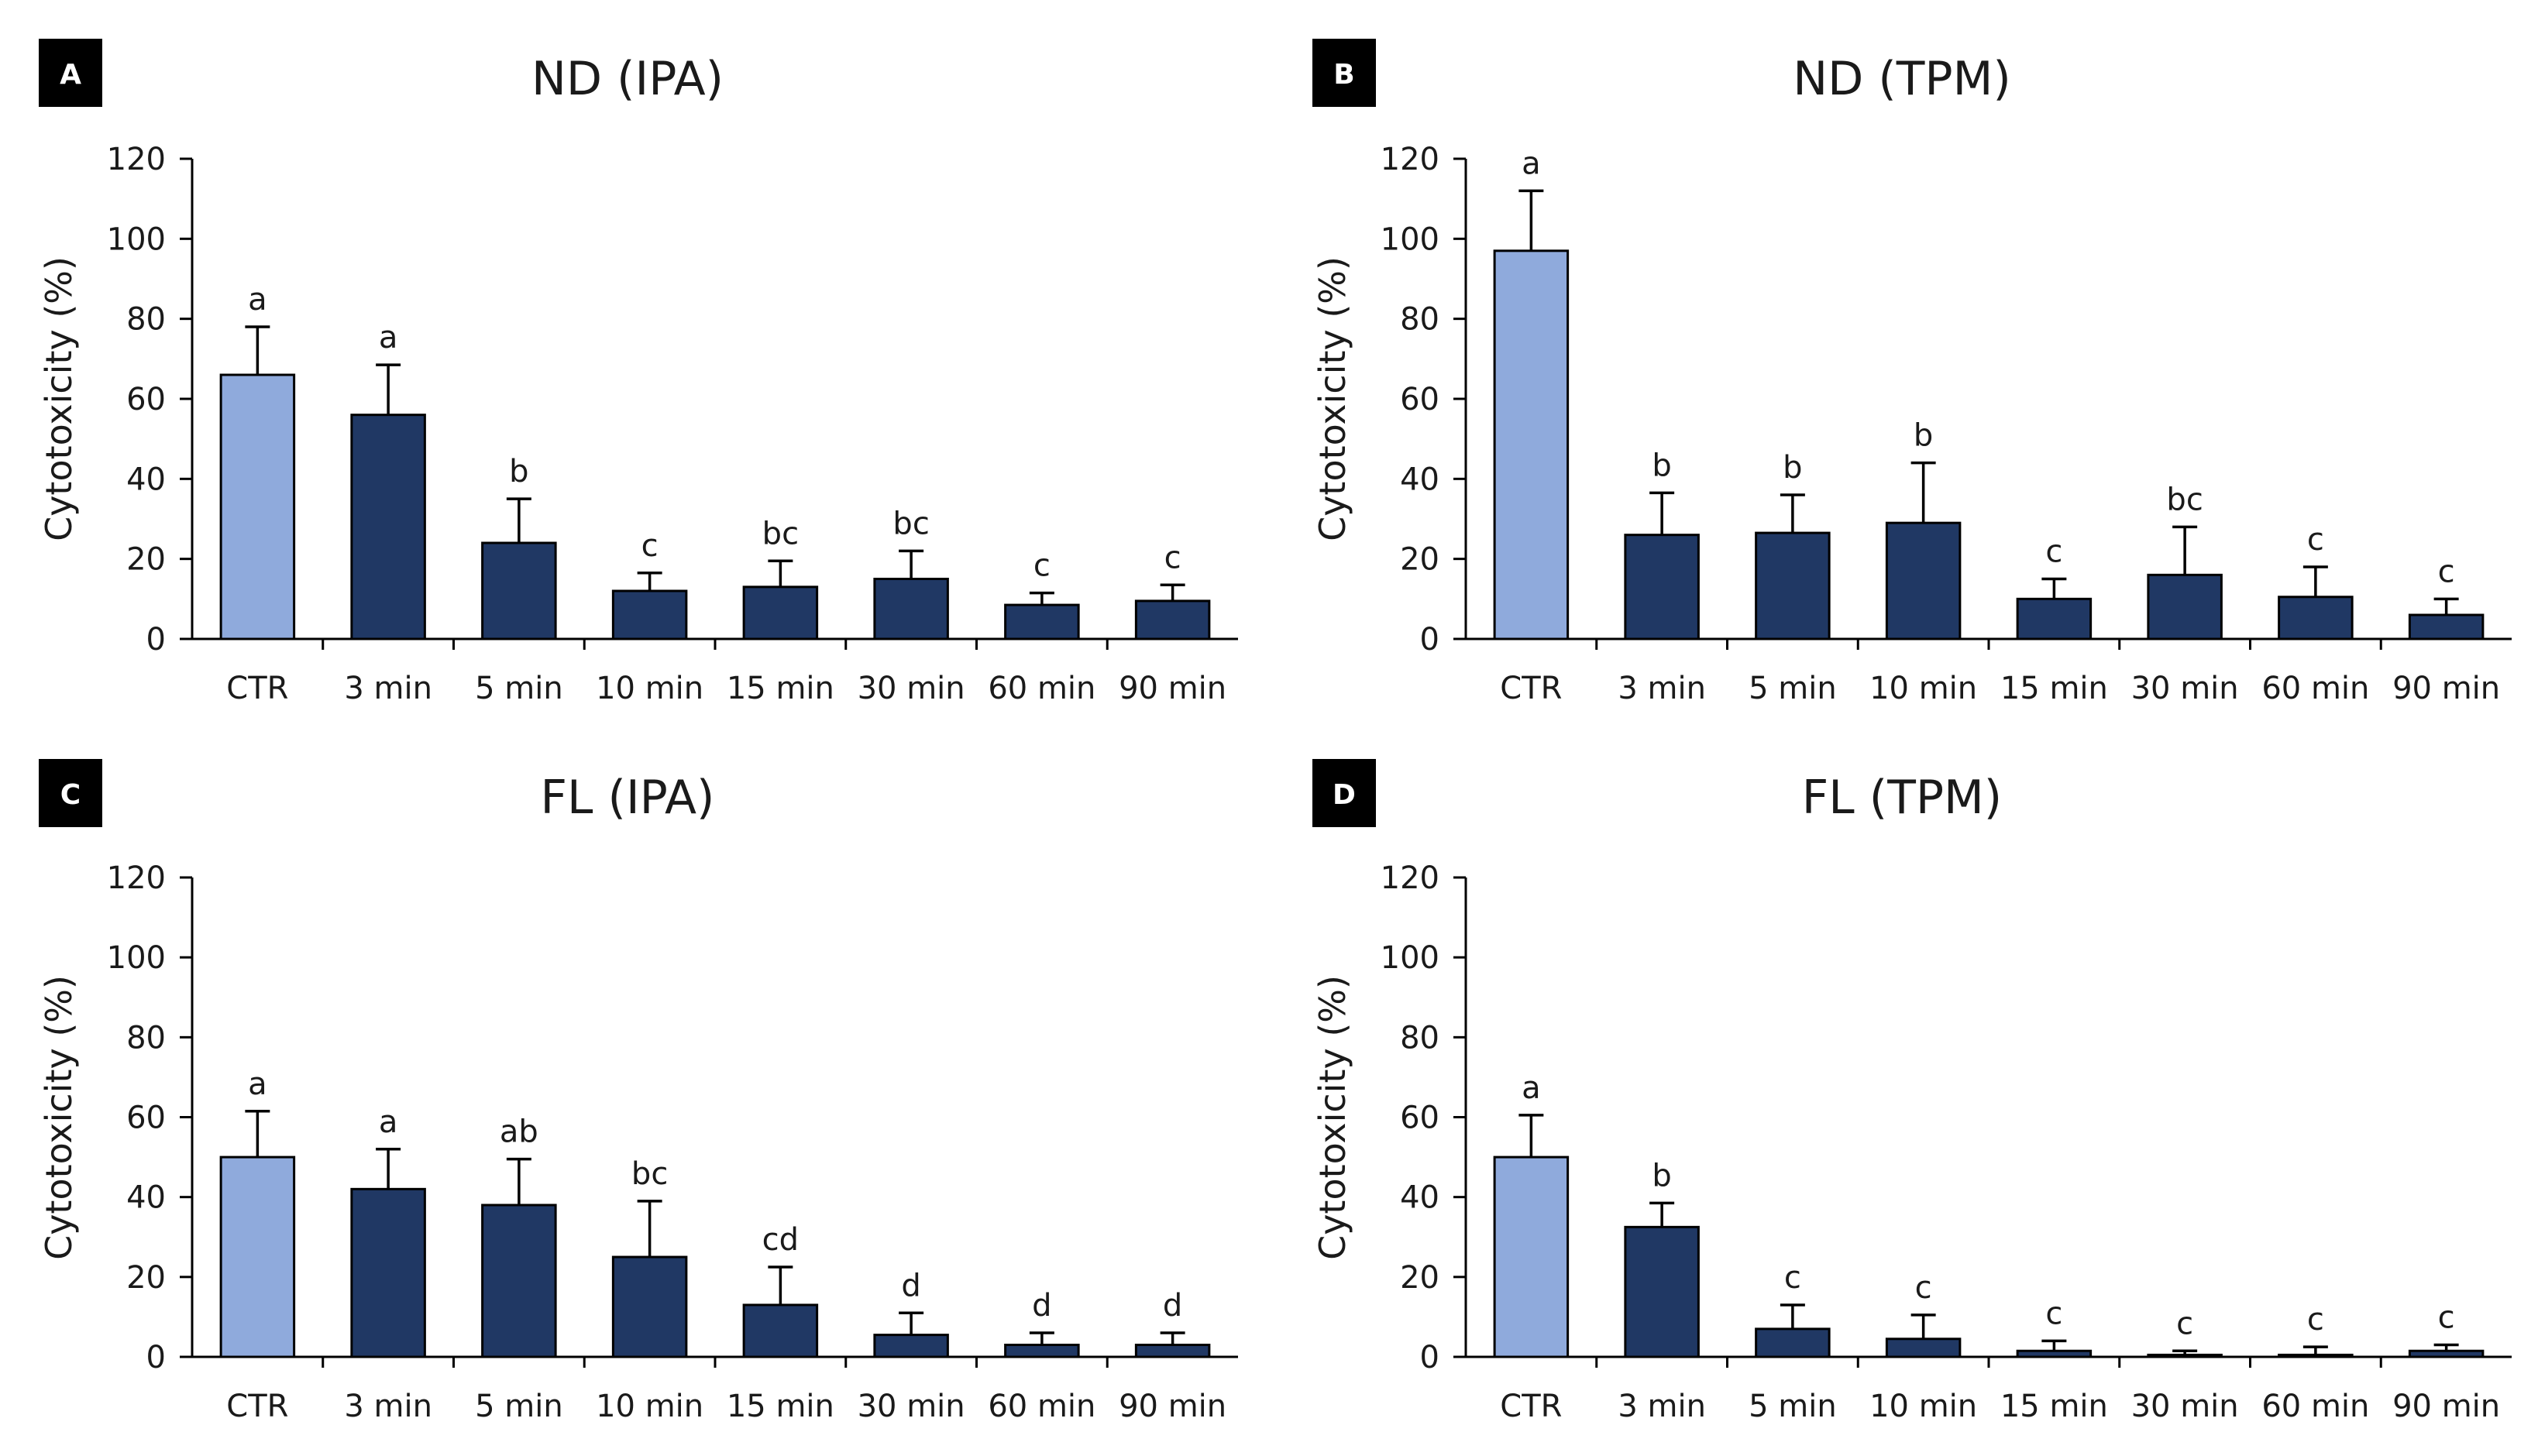  I want to click on x-tick-label: 60 min, so click(2315, 688).